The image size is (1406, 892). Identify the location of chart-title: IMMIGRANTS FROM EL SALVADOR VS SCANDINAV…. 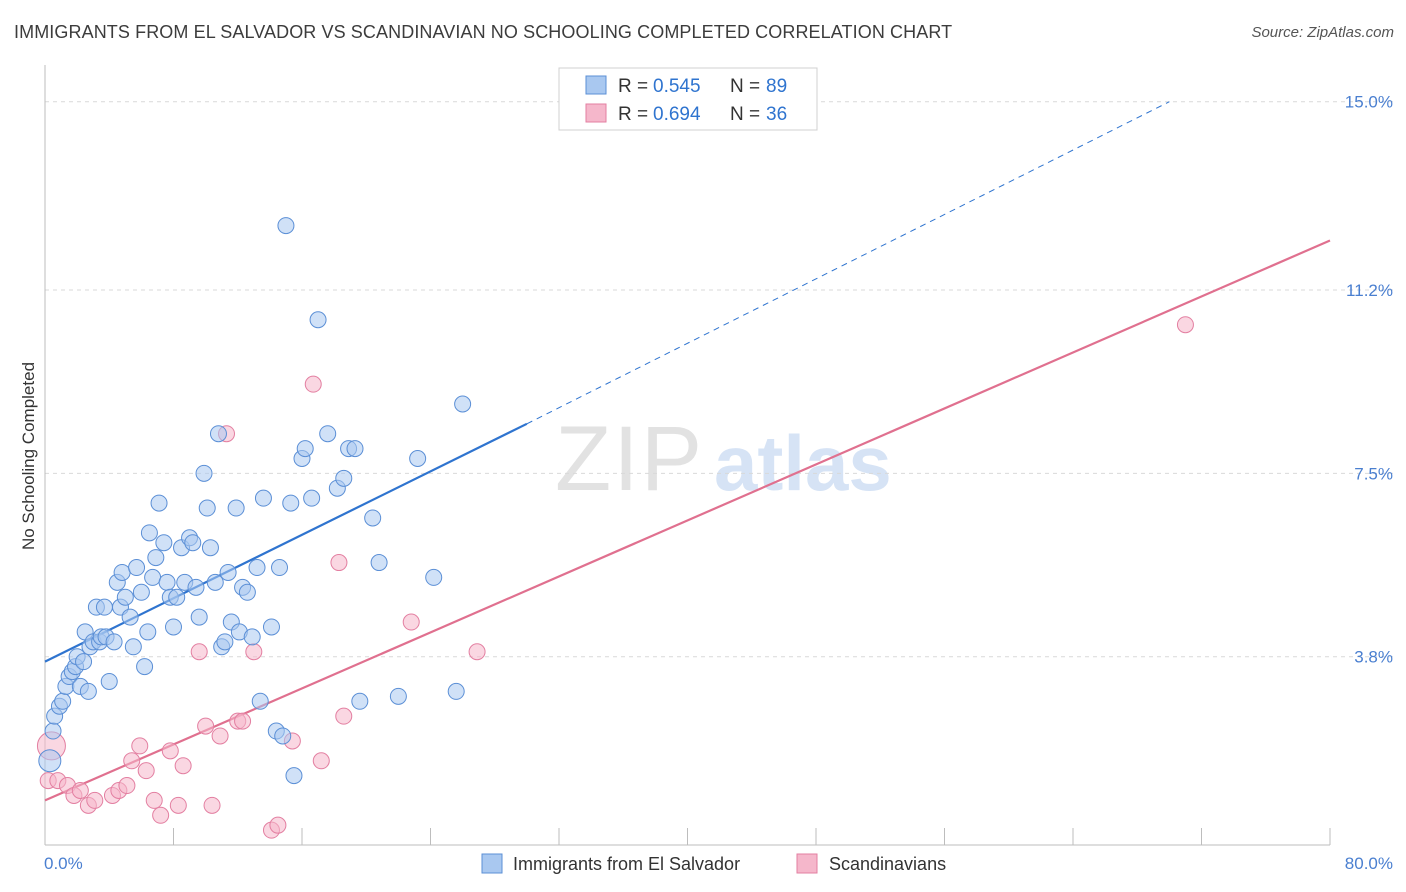
(483, 32).